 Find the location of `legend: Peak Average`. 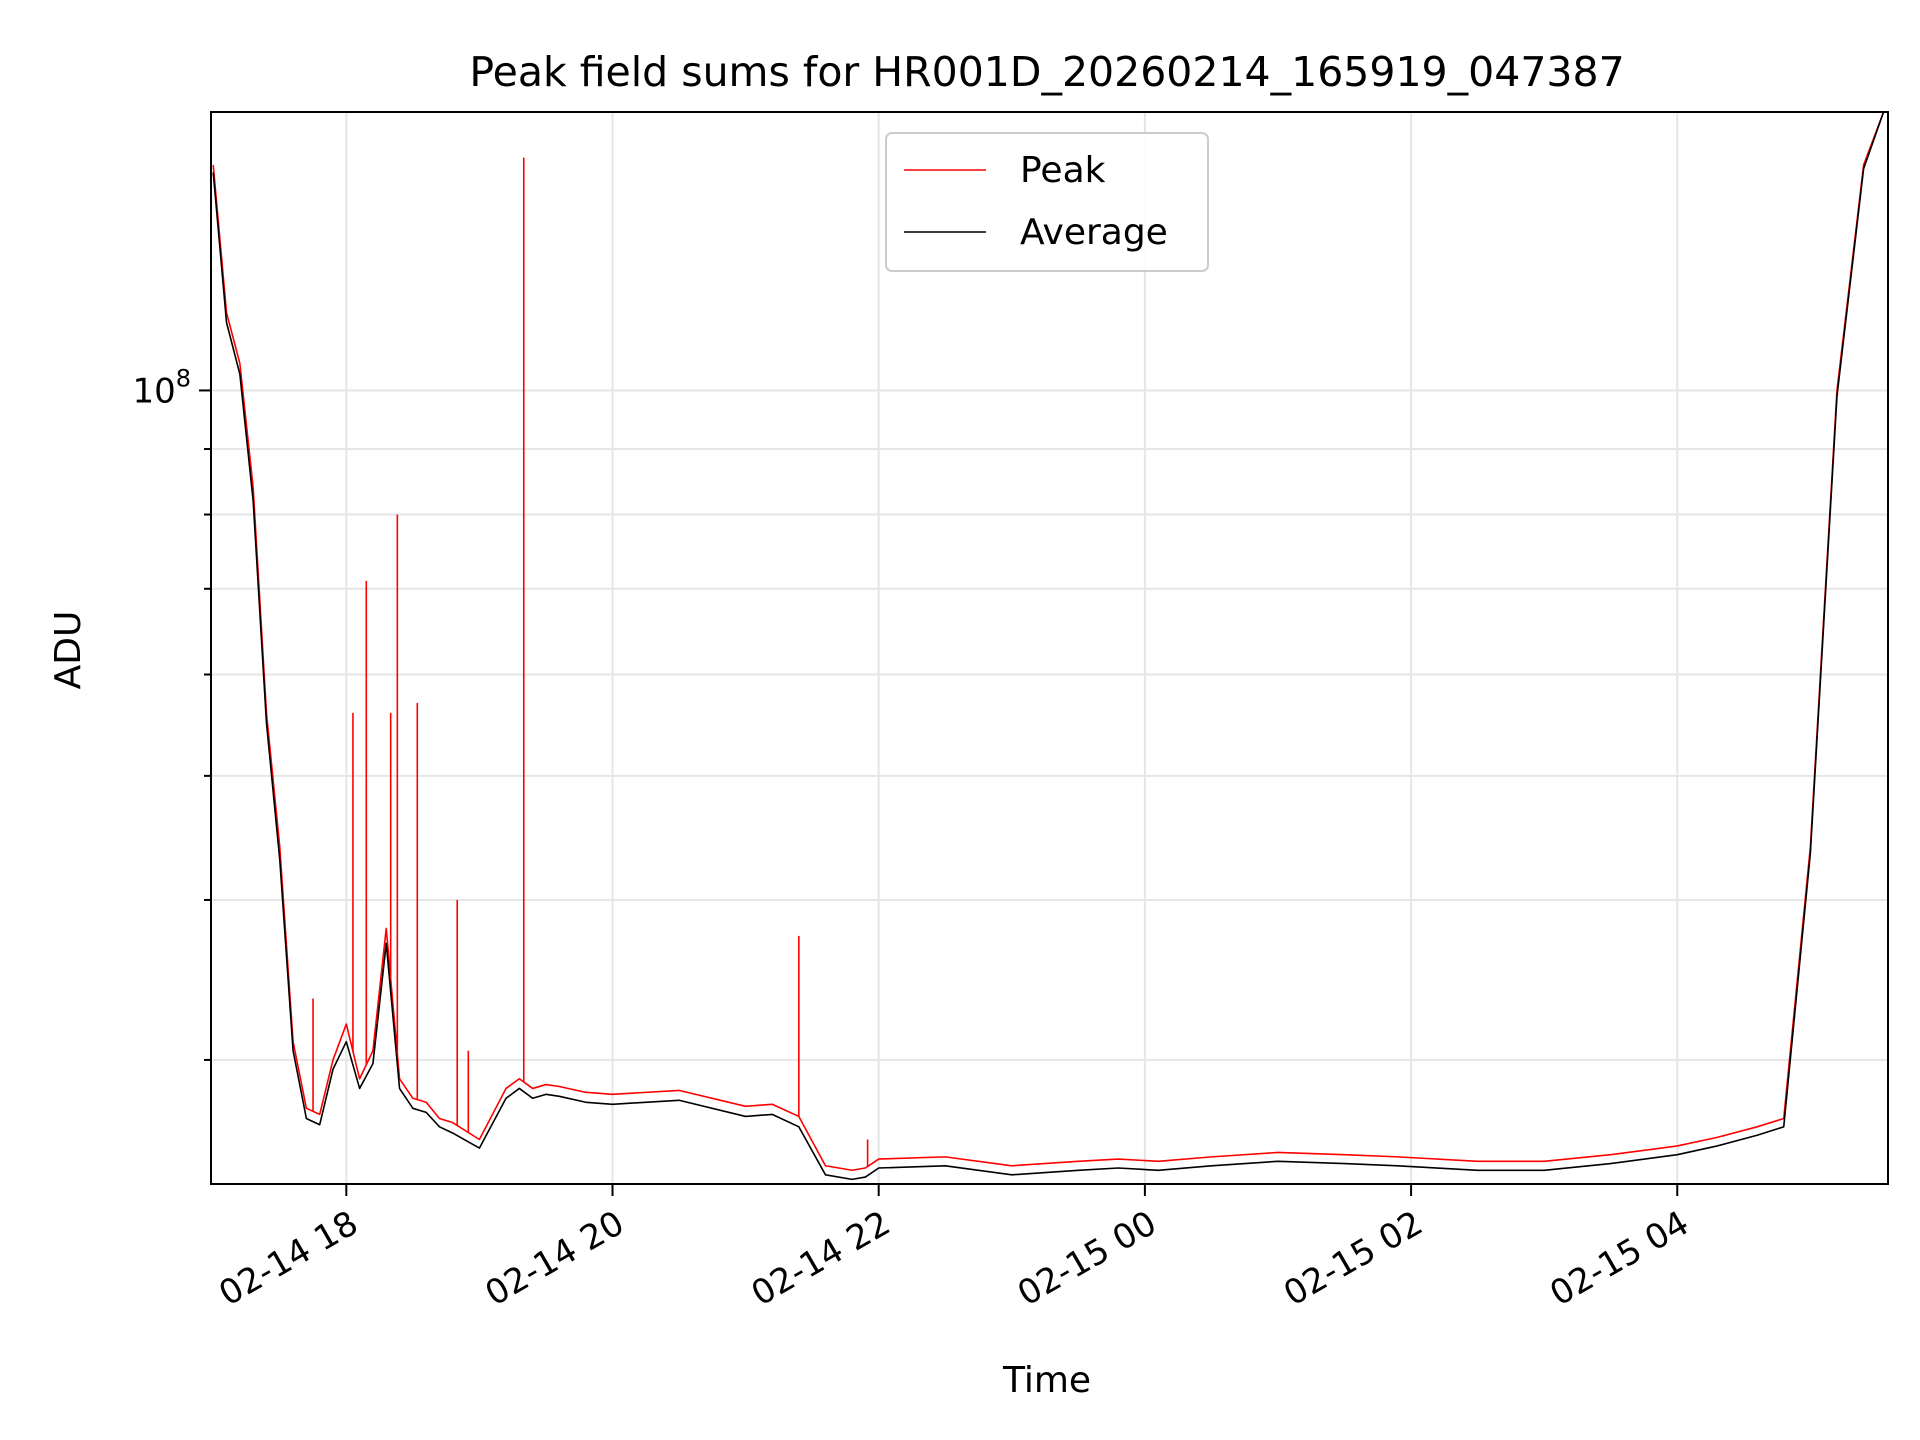

legend: Peak Average is located at coordinates (1047, 202).